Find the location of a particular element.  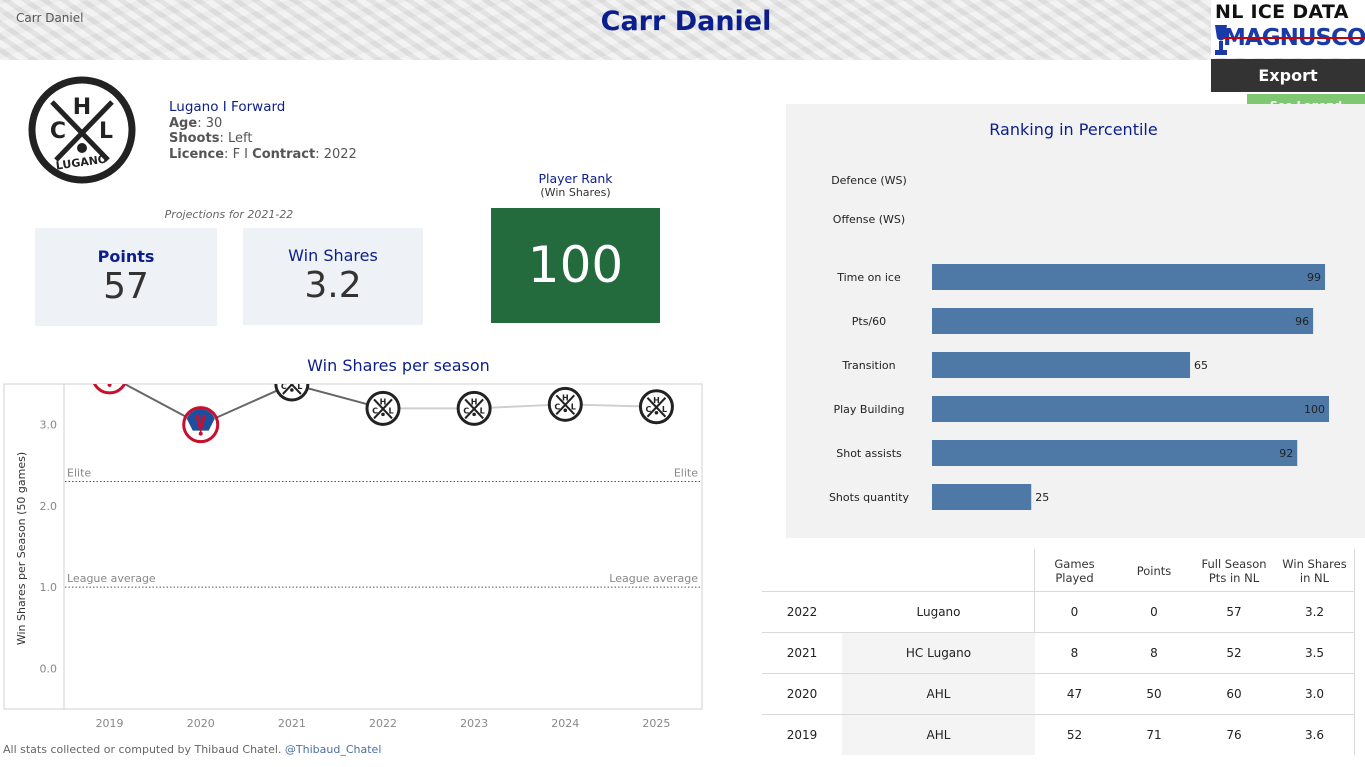

table-cell: 2019 is located at coordinates (802, 735).